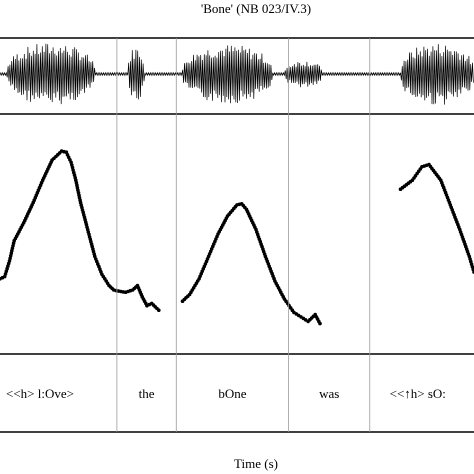 This screenshot has height=474, width=474. I want to click on tier-label-layer: <<h> l:Ove> the bOne was <<↑h> sO:, so click(226, 393).